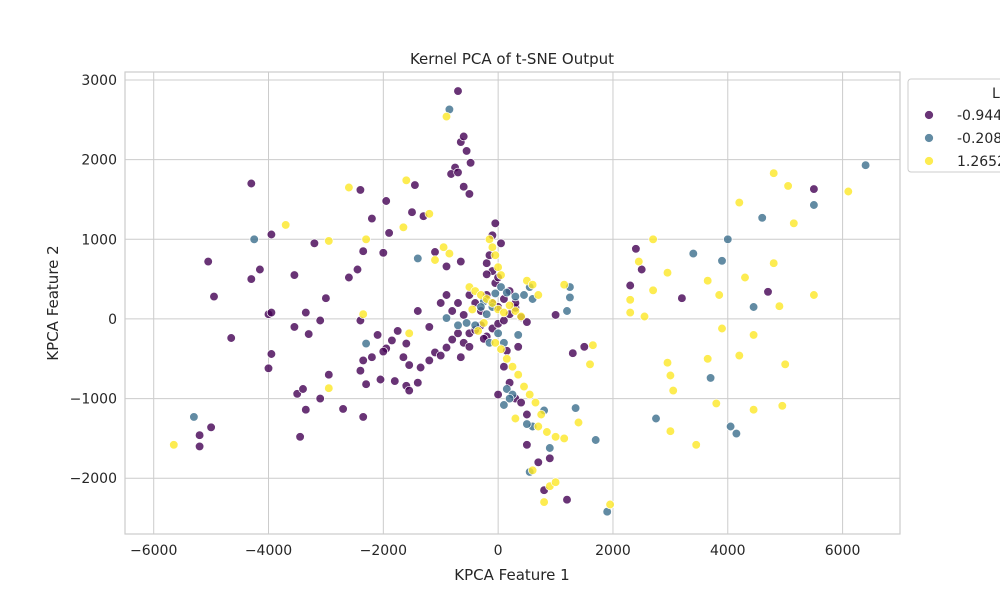 The width and height of the screenshot is (1000, 600). What do you see at coordinates (978, 116) in the screenshot?
I see `legend-entry-label: -0.944` at bounding box center [978, 116].